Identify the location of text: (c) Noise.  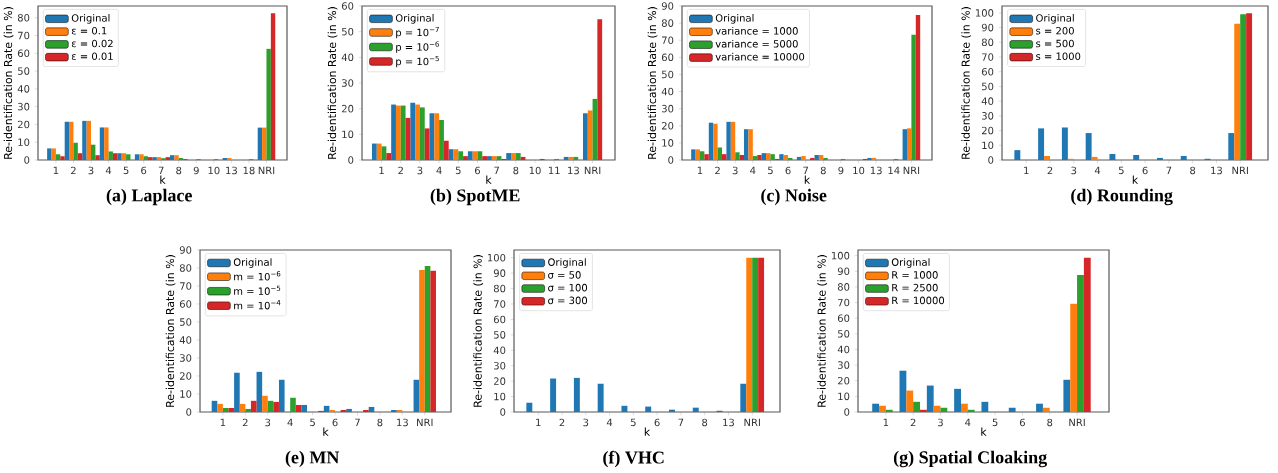
(794, 197).